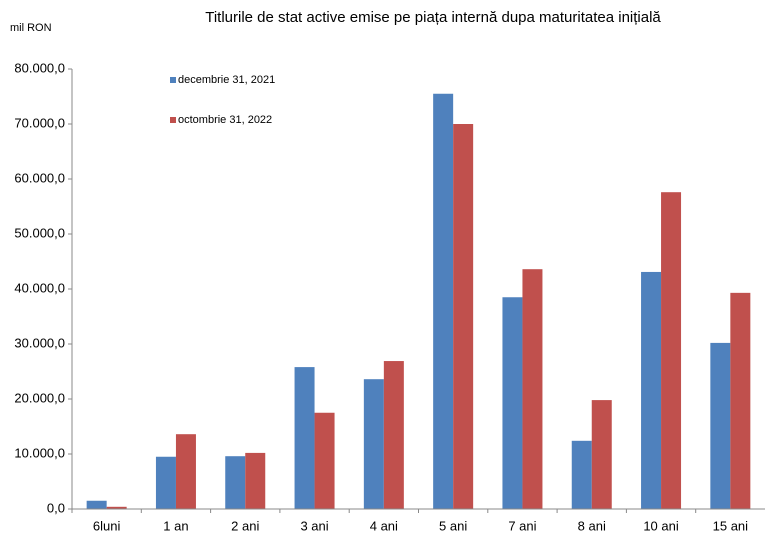 Image resolution: width=770 pixels, height=540 pixels. I want to click on x-tick-label: 8 ani, so click(592, 525).